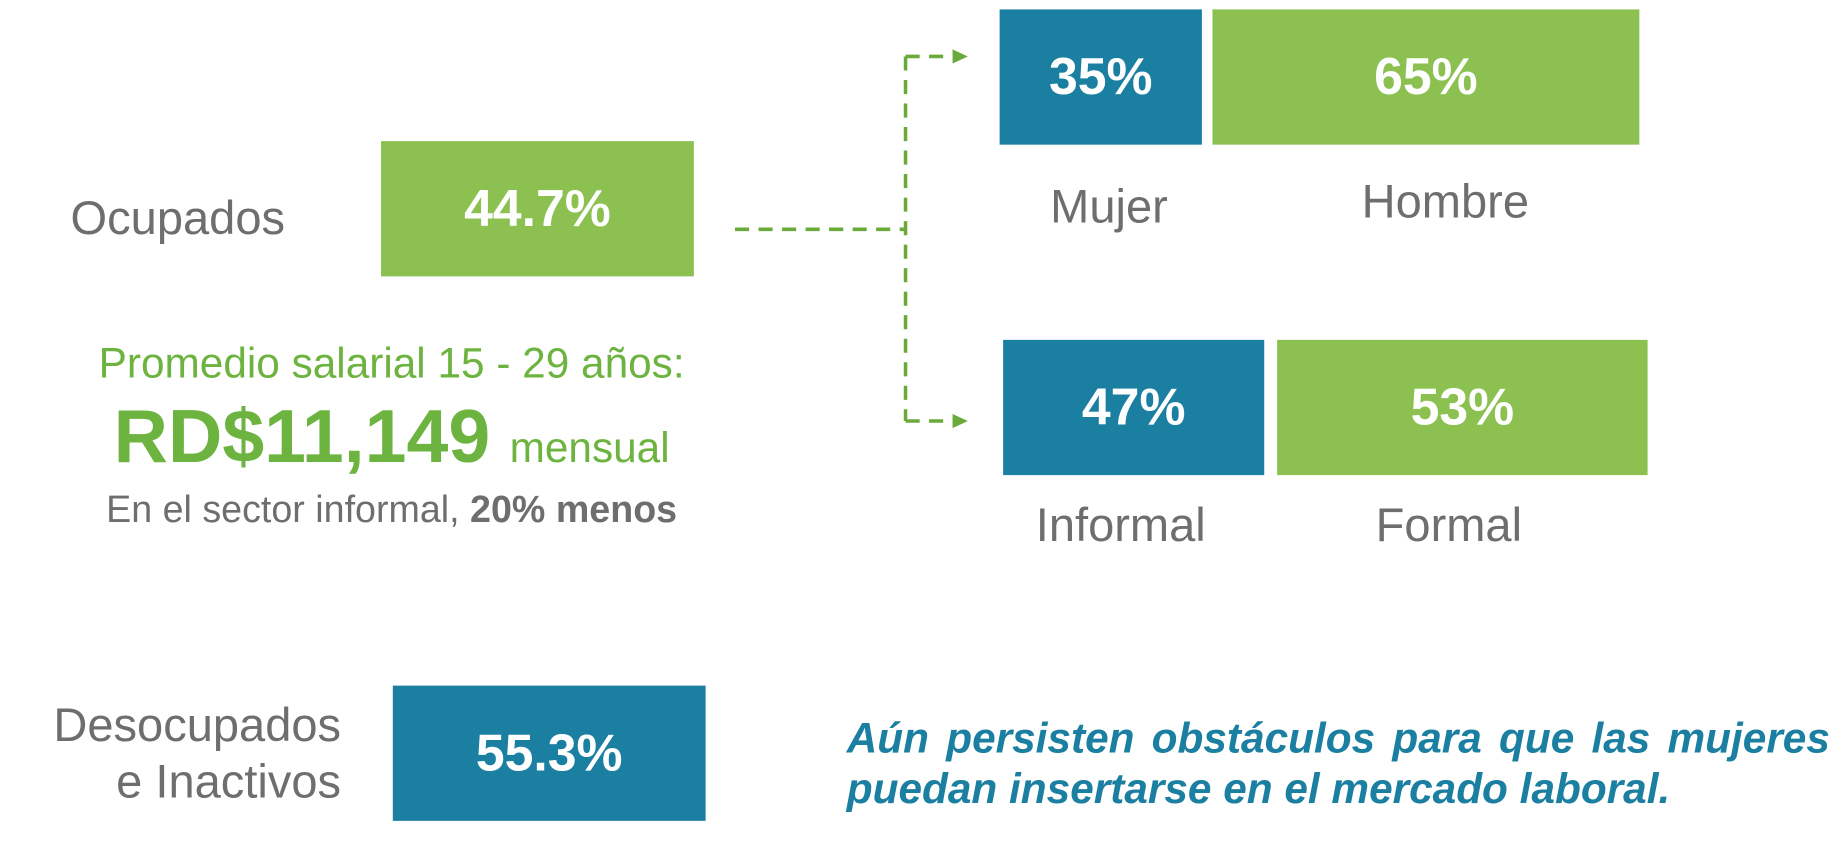 This screenshot has width=1844, height=855. I want to click on note-bold: 20% menos, so click(574, 509).